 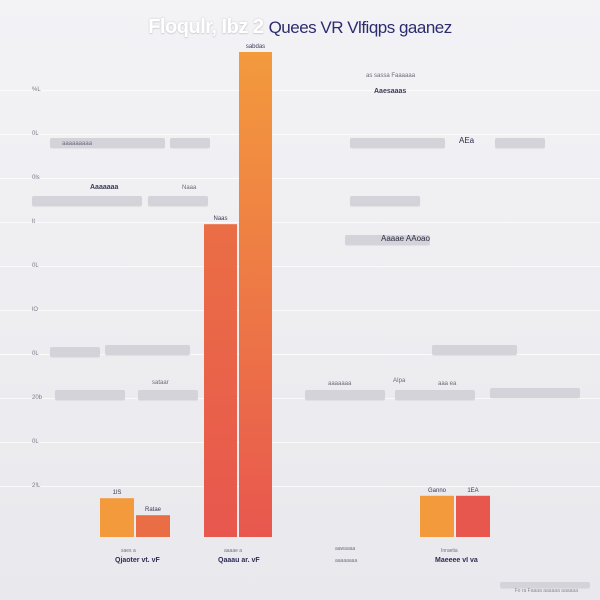 I want to click on y-tick-label: %L, so click(x=36, y=90).